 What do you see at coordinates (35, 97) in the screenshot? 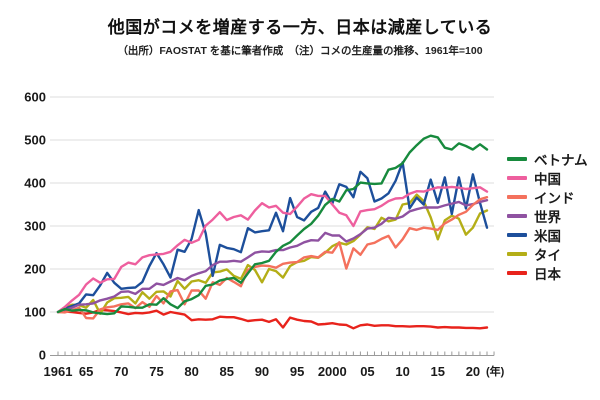
I see `y-axis-label-600: 600` at bounding box center [35, 97].